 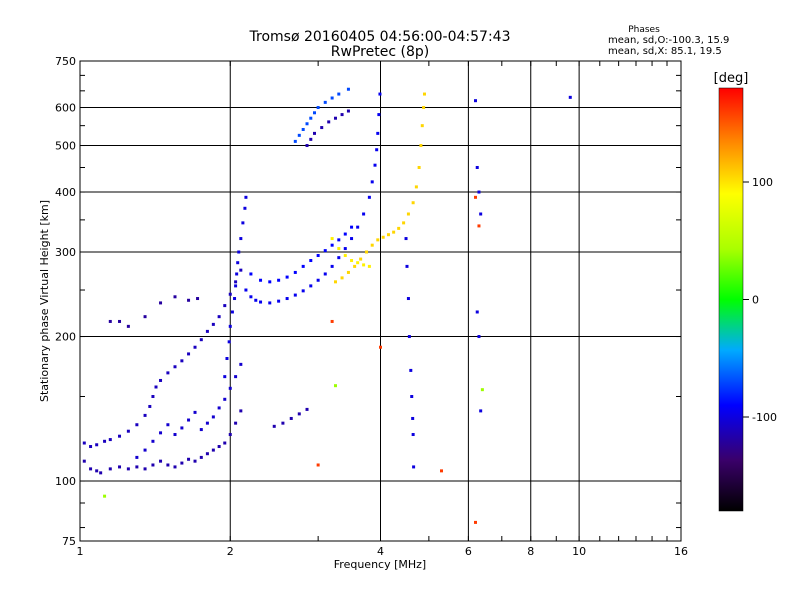 I want to click on x-tick-label: 10, so click(x=579, y=551).